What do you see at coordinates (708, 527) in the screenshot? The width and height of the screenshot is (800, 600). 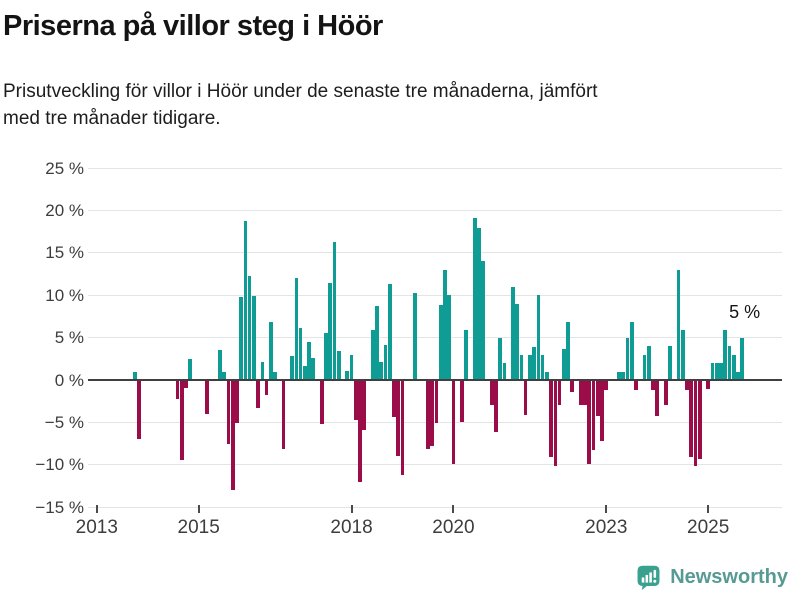 I see `x-axis-label-2025: 2025` at bounding box center [708, 527].